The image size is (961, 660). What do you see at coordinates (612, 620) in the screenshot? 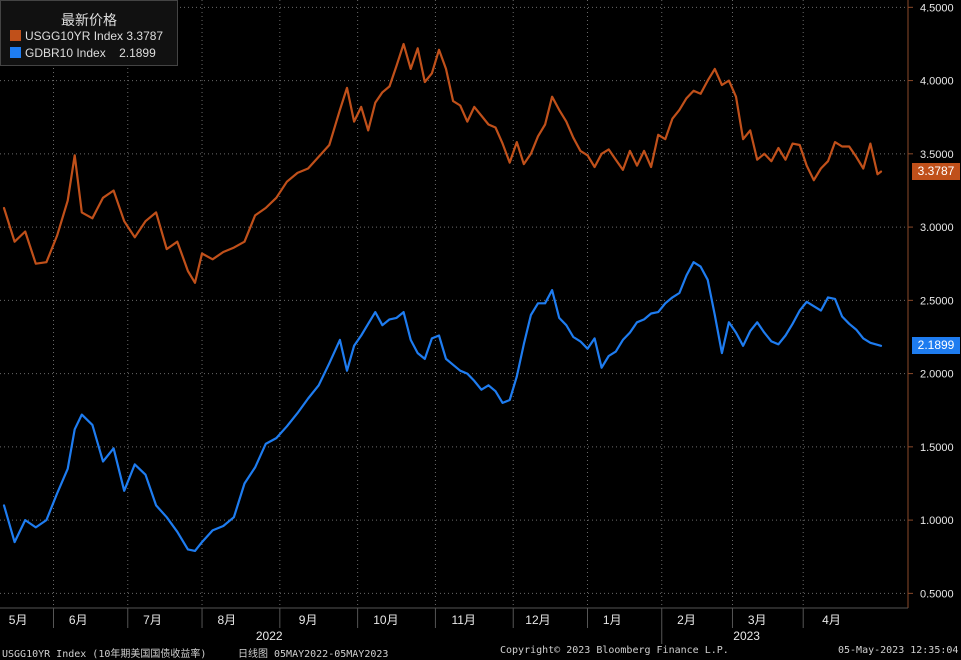
I see `x-tick-label: 1月` at bounding box center [612, 620].